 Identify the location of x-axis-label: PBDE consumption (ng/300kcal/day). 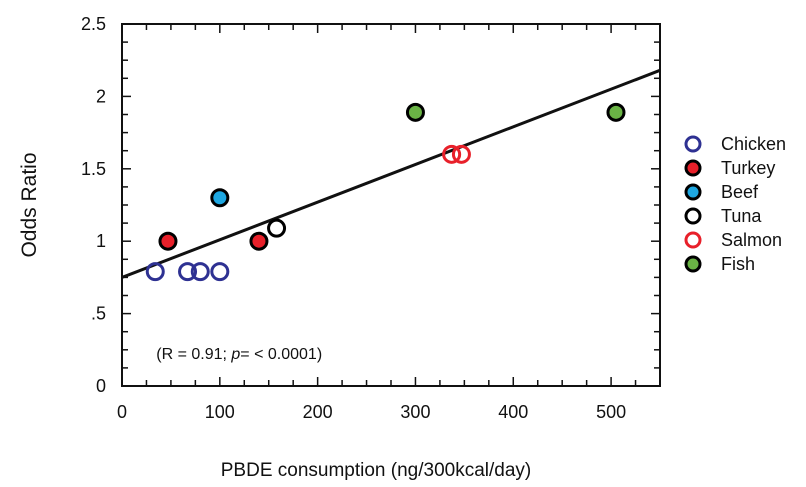
(376, 470).